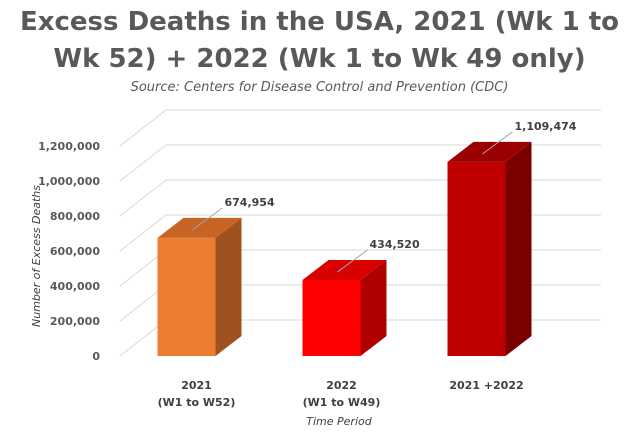  What do you see at coordinates (75, 251) in the screenshot?
I see `y-tick-label: 600,000` at bounding box center [75, 251].